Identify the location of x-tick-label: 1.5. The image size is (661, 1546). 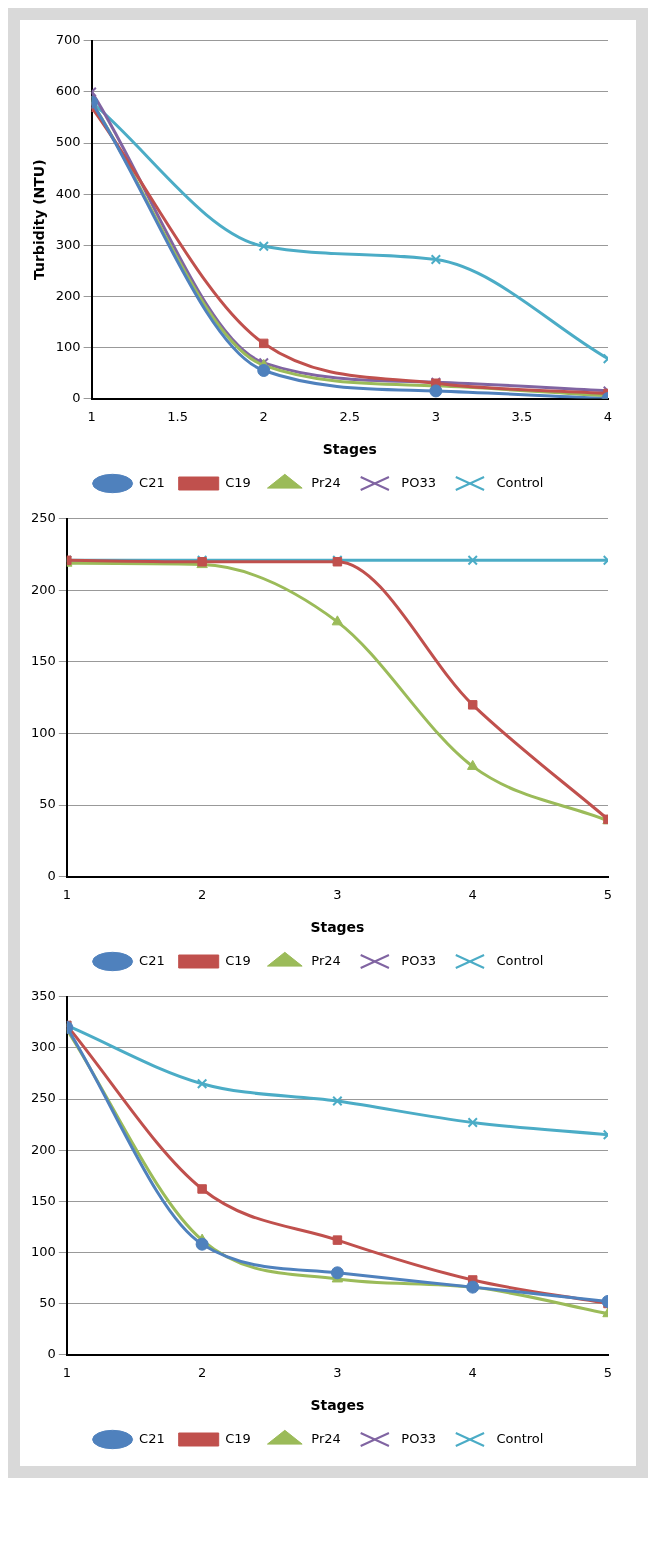
(178, 416).